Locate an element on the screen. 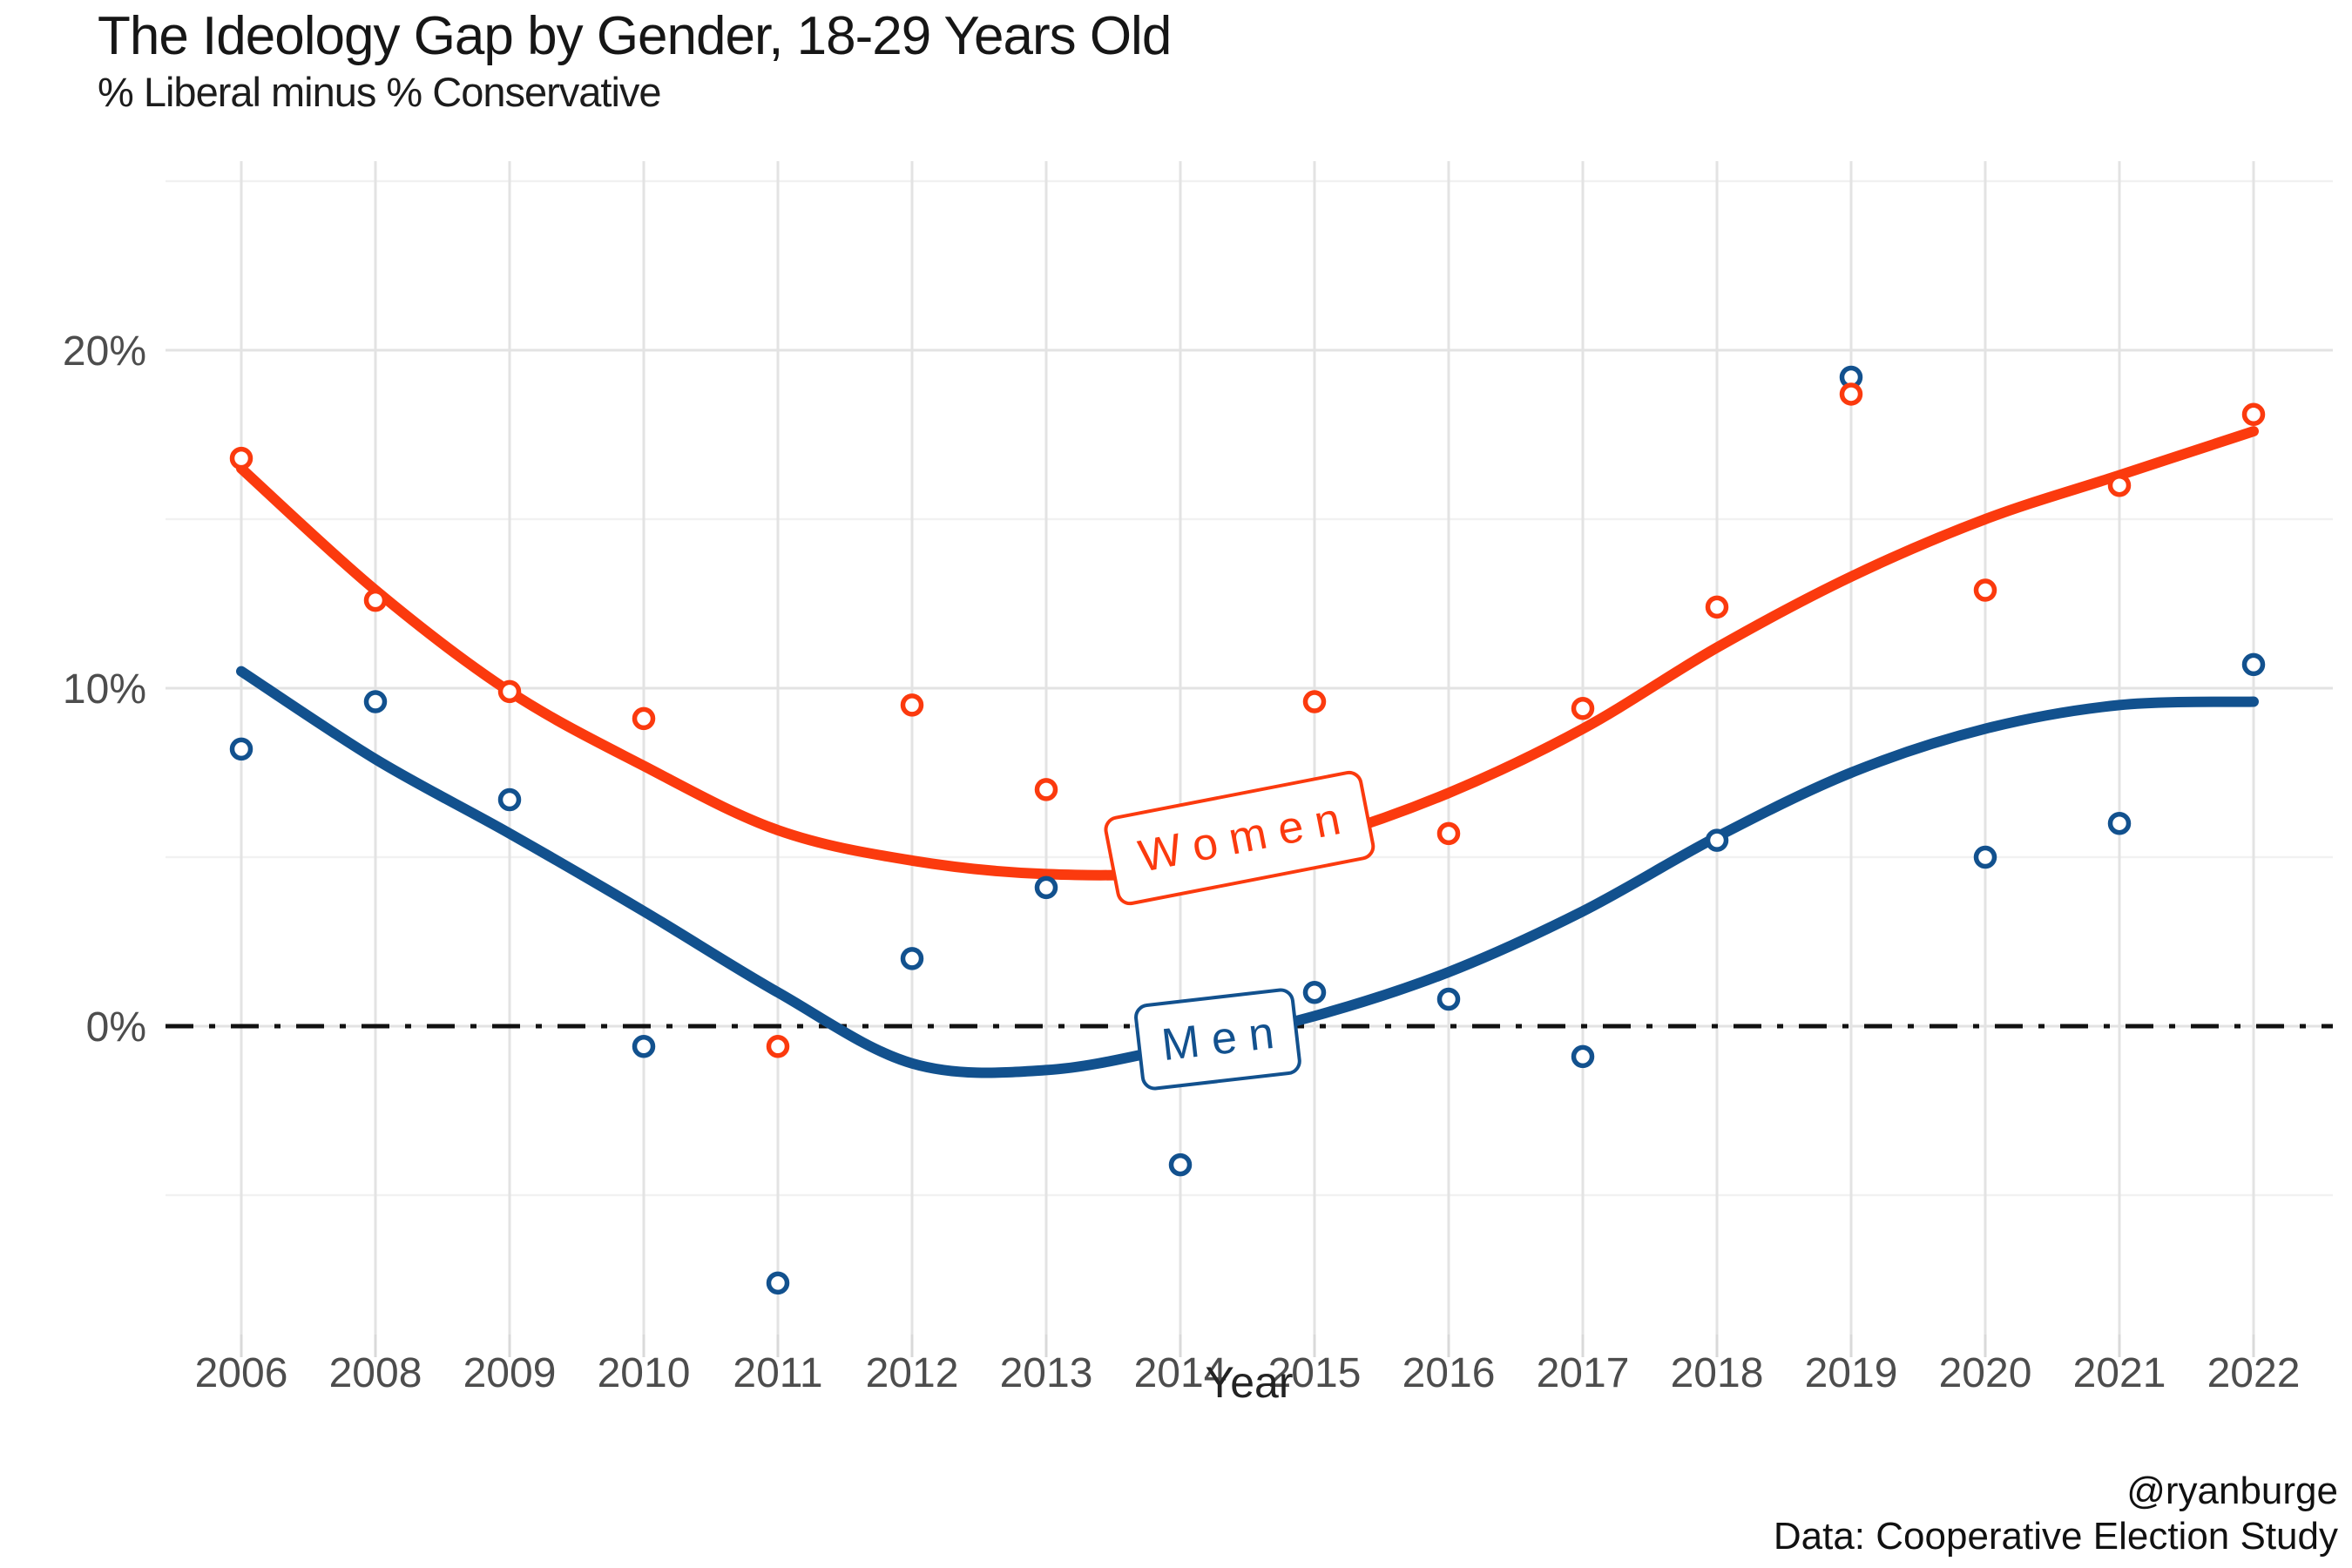  point-women-2017 is located at coordinates (1583, 708).